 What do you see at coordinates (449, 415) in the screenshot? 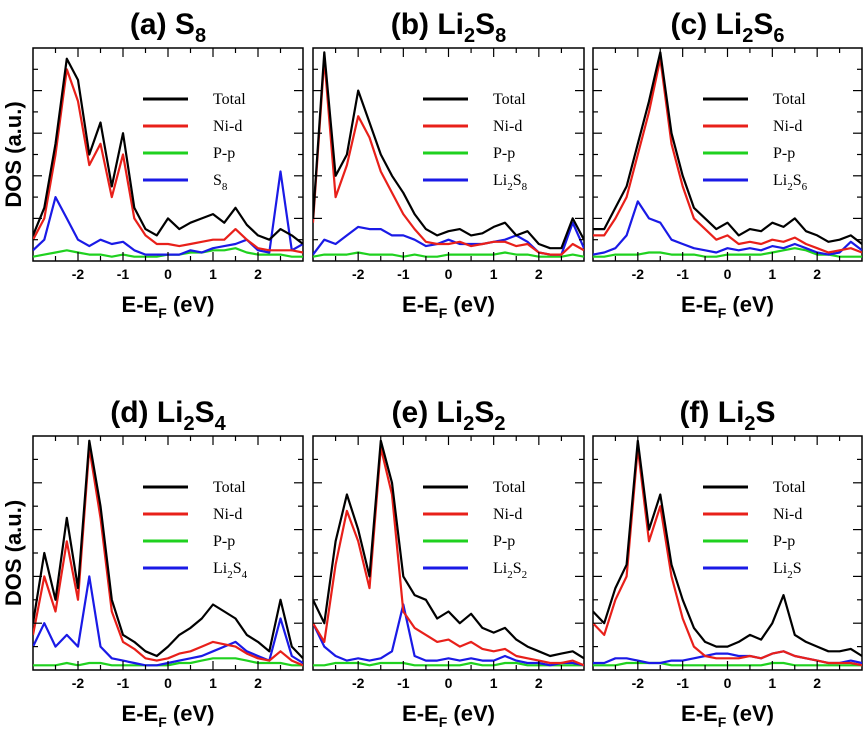
I see `panel-title: (e) Li2S2` at bounding box center [449, 415].